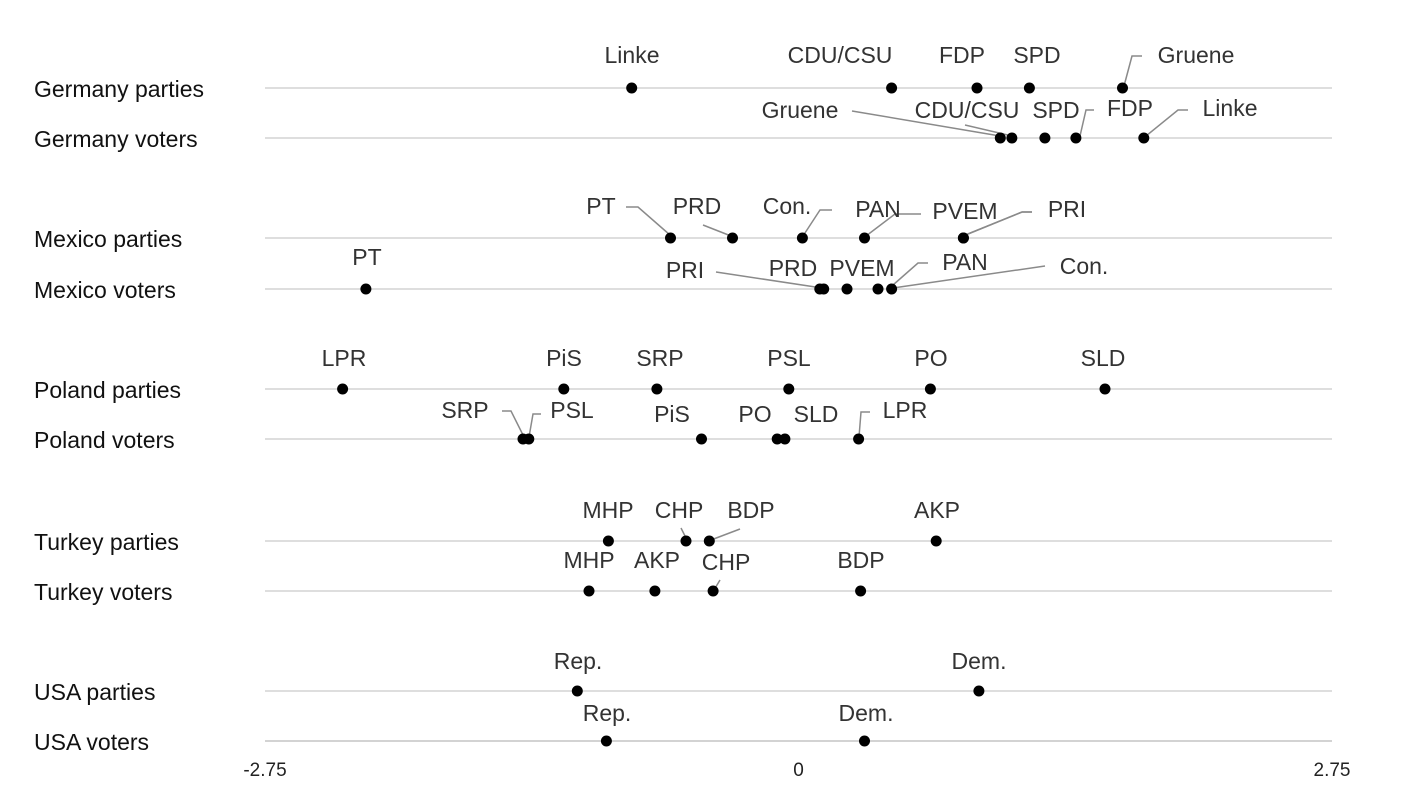  Describe the element at coordinates (787, 206) in the screenshot. I see `point-label-mexico-parties-con: Con.` at that location.